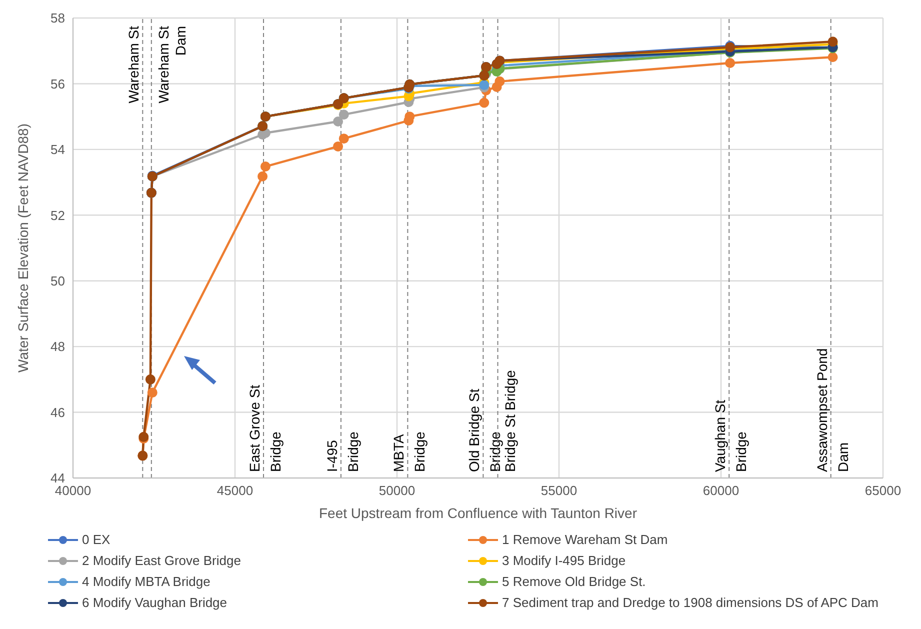  Describe the element at coordinates (57, 84) in the screenshot. I see `y-tick-label: 56` at that location.